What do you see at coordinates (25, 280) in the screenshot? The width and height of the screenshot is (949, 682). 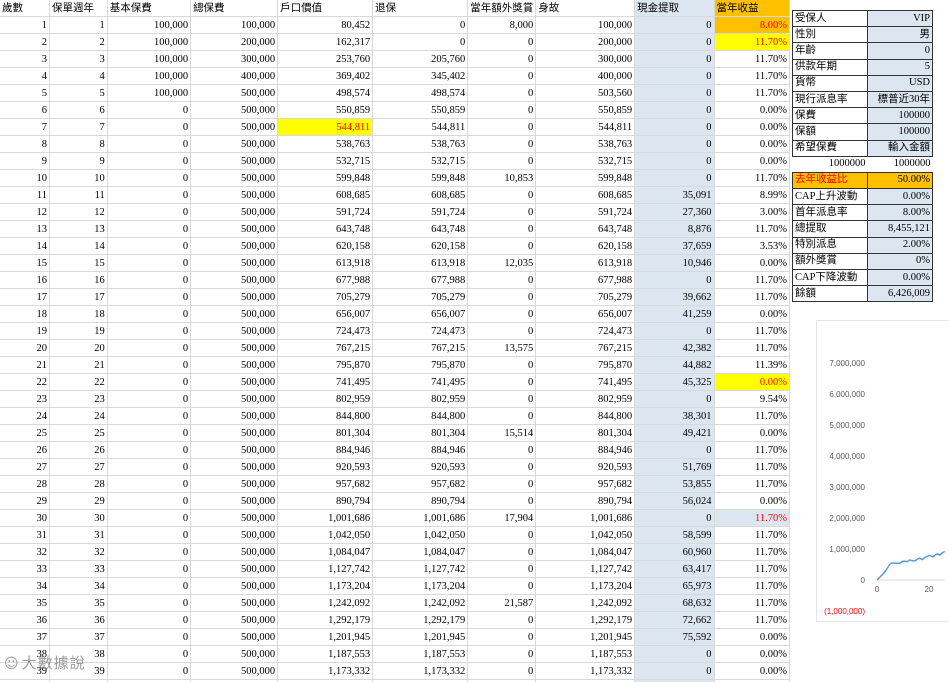 I see `table-cell: 16` at bounding box center [25, 280].